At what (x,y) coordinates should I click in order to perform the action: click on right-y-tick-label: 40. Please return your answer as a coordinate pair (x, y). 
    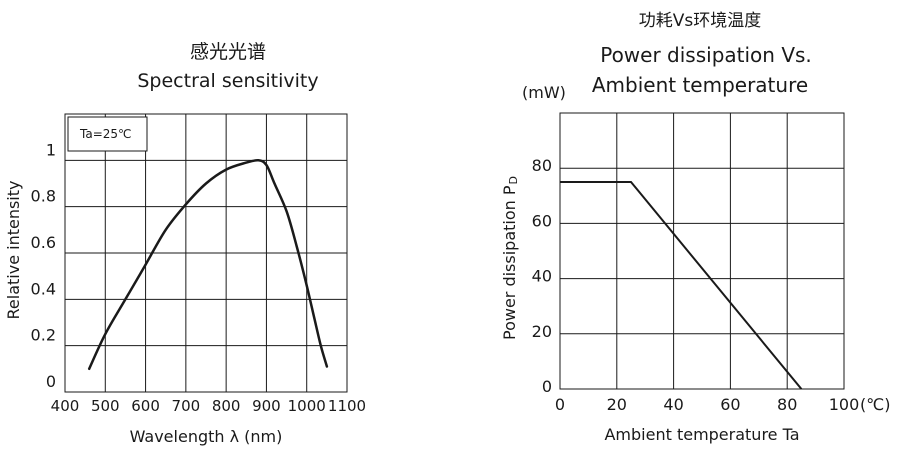
    Looking at the image, I should click on (542, 276).